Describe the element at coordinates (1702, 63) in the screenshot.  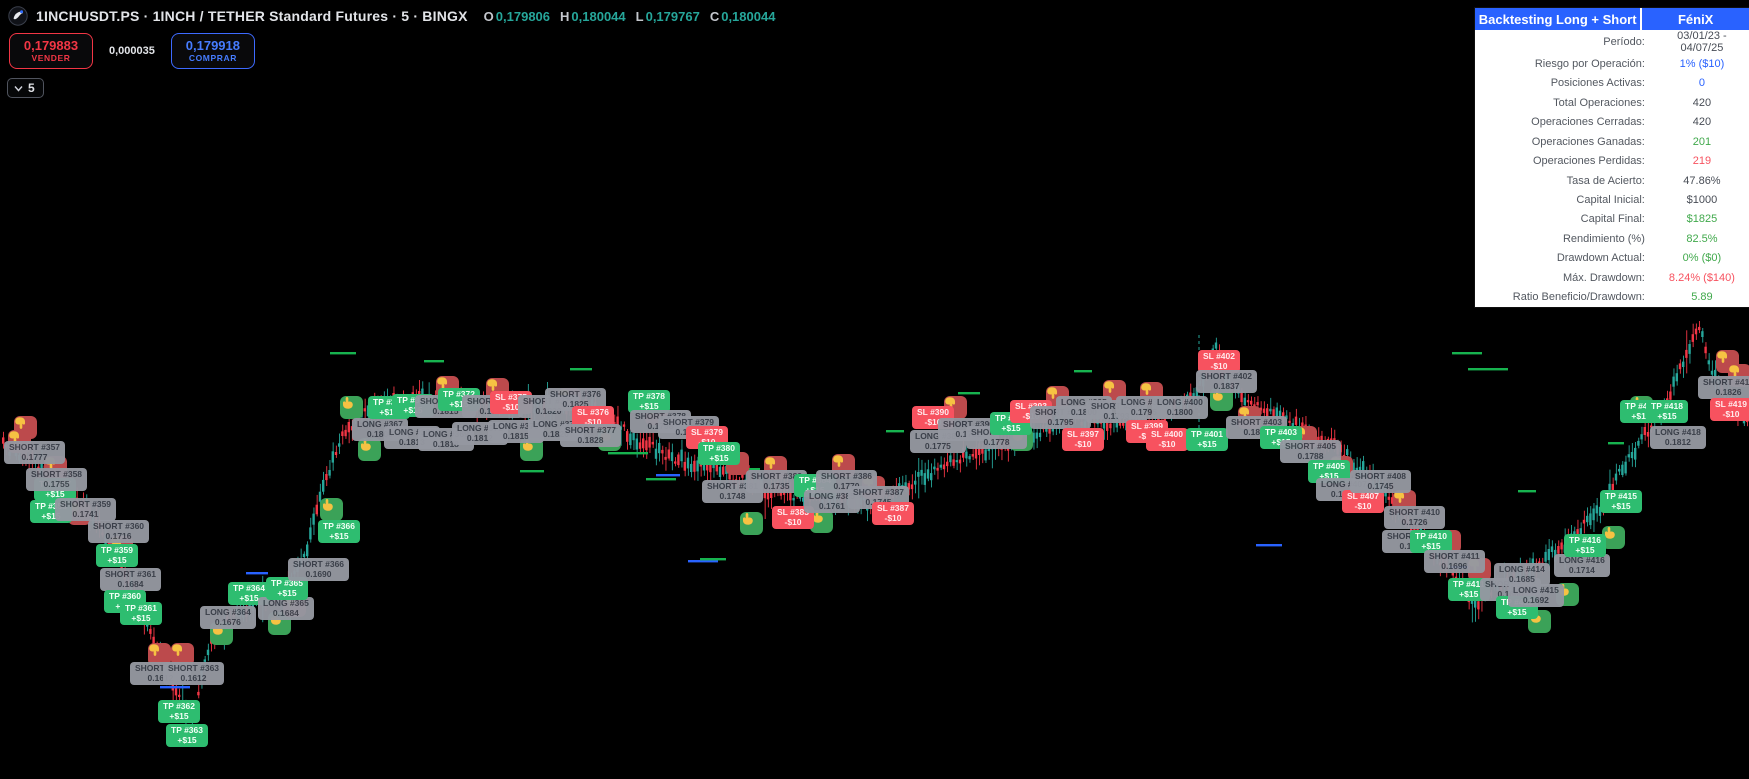
I see `stat-value: 1% ($10)` at that location.